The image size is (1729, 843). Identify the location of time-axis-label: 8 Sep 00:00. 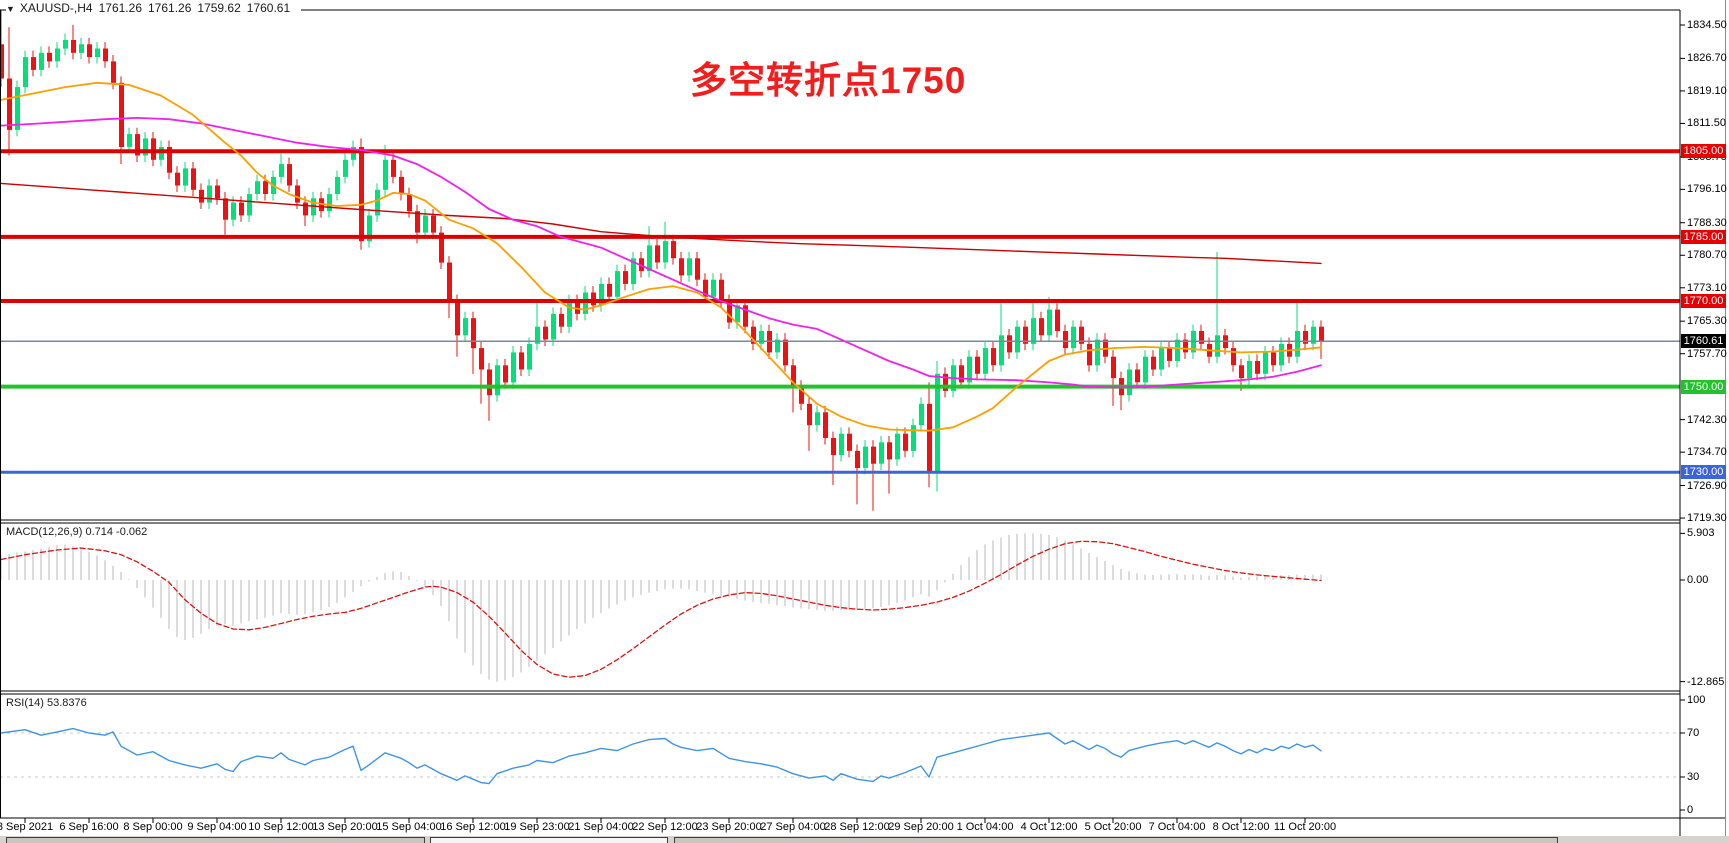
(153, 827).